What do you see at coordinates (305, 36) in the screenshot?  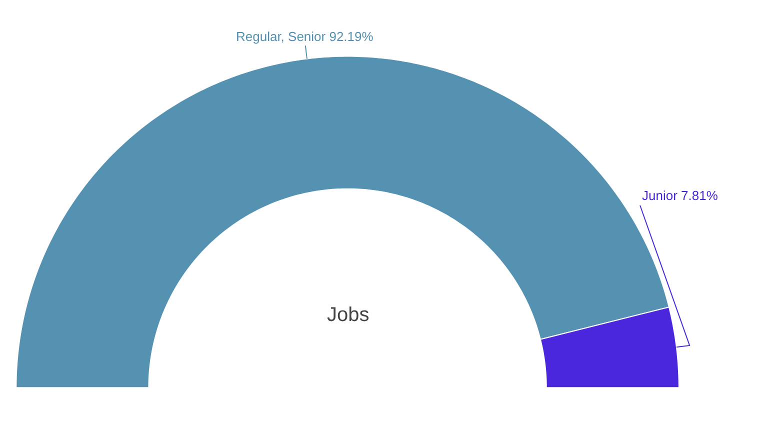 I see `slice-label: Regular, Senior 92.19%` at bounding box center [305, 36].